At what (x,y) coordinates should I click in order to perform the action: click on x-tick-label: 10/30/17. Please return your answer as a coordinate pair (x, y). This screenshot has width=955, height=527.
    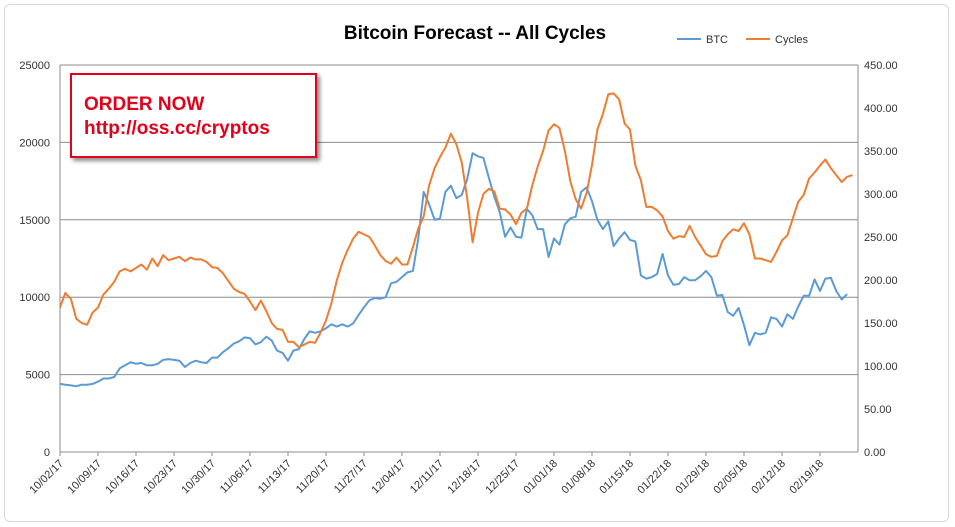
    Looking at the image, I should click on (198, 477).